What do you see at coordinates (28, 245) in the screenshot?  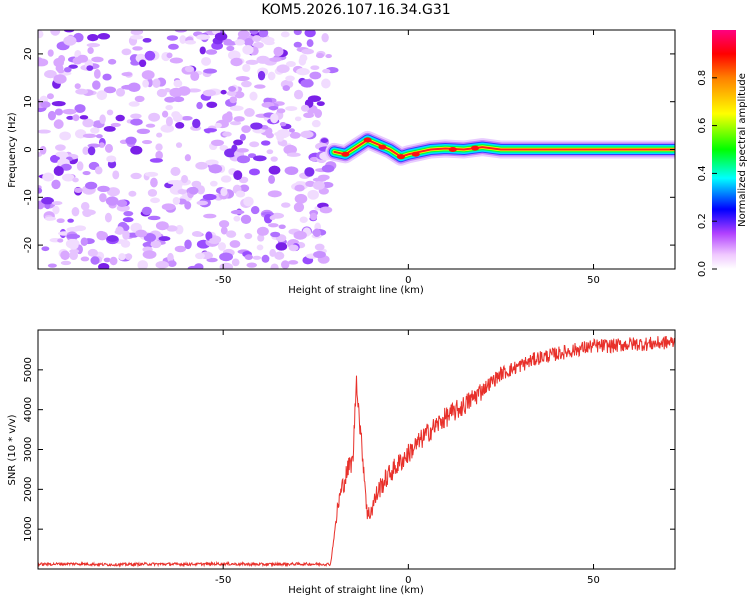 I see `y-tick-label: -20` at bounding box center [28, 245].